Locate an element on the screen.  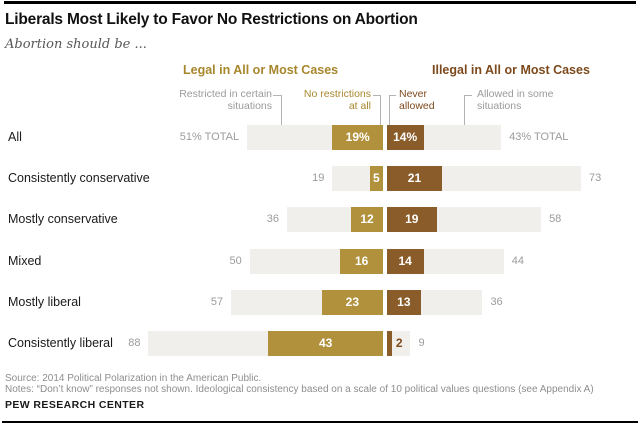
annotation-no-restrictions-line2: at all is located at coordinates (359, 105).